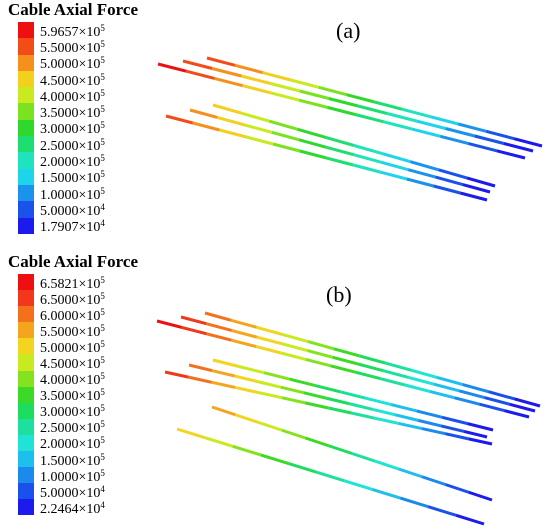  I want to click on legend-entry: 1.0000×105, so click(61, 476).